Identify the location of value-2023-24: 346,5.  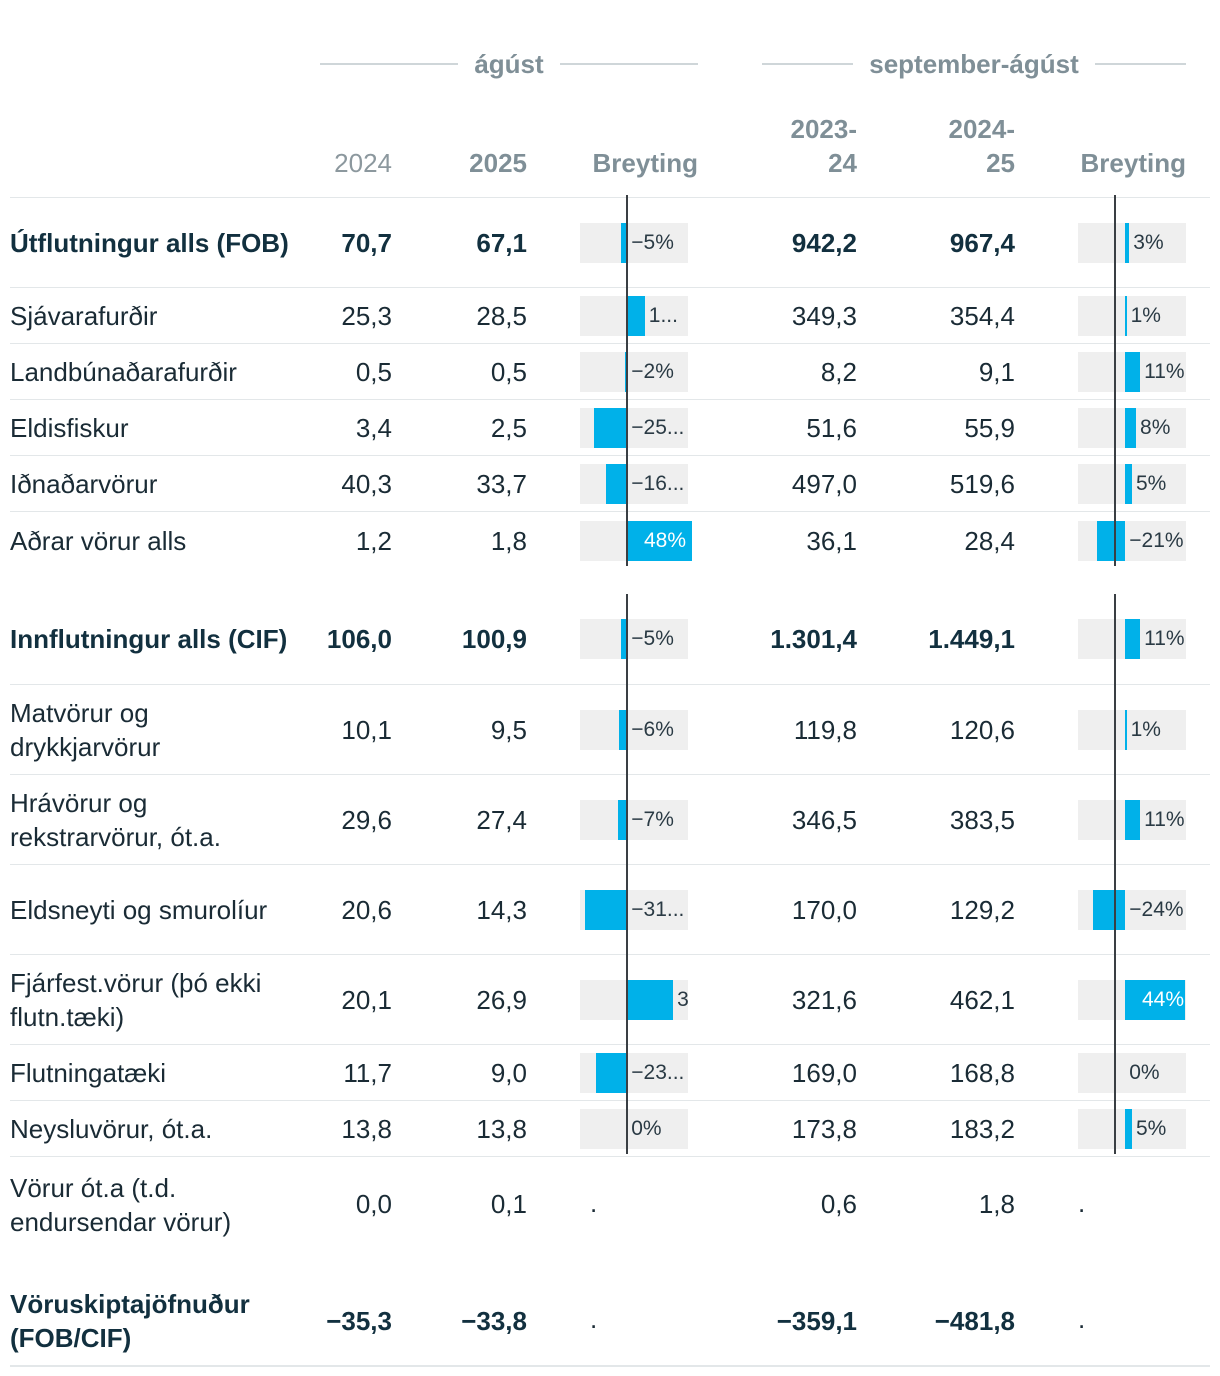
(824, 819).